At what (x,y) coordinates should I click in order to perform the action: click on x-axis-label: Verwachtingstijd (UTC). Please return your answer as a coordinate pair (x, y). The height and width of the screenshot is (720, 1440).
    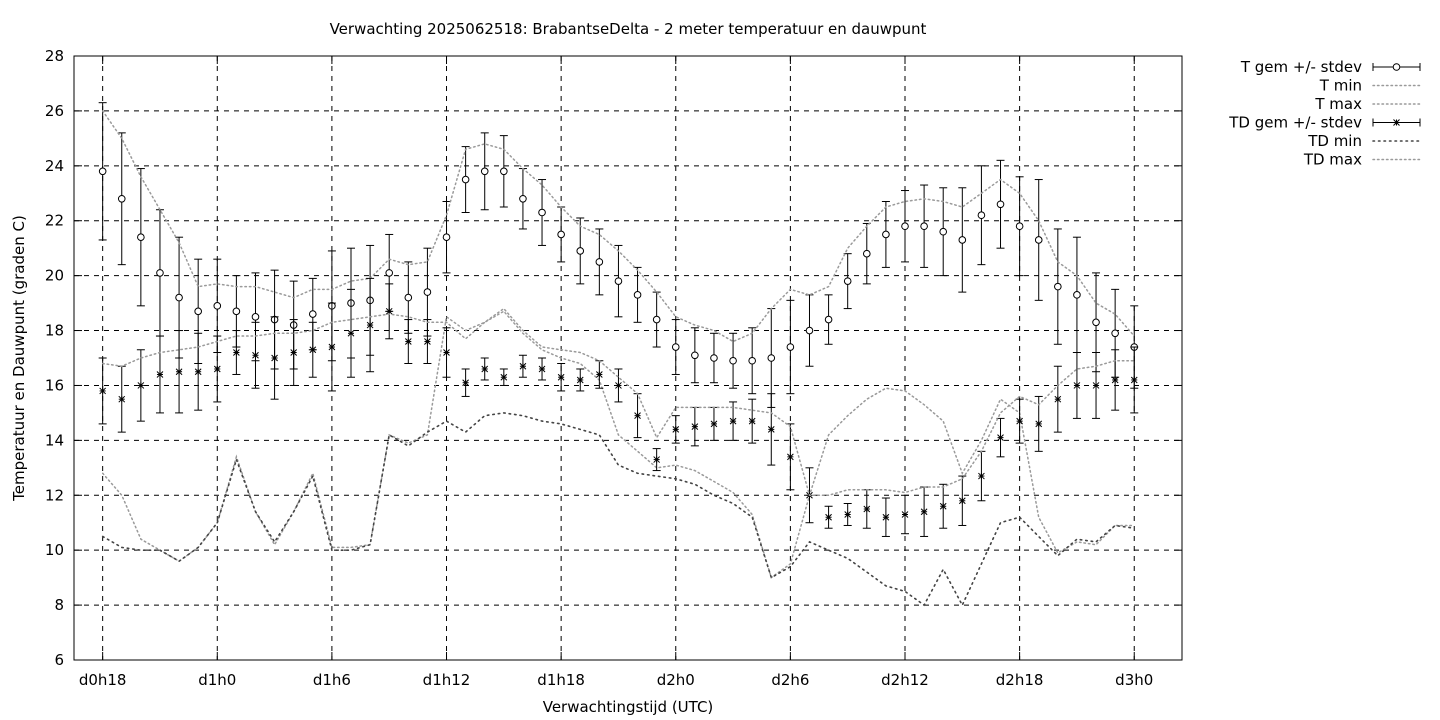
    Looking at the image, I should click on (628, 707).